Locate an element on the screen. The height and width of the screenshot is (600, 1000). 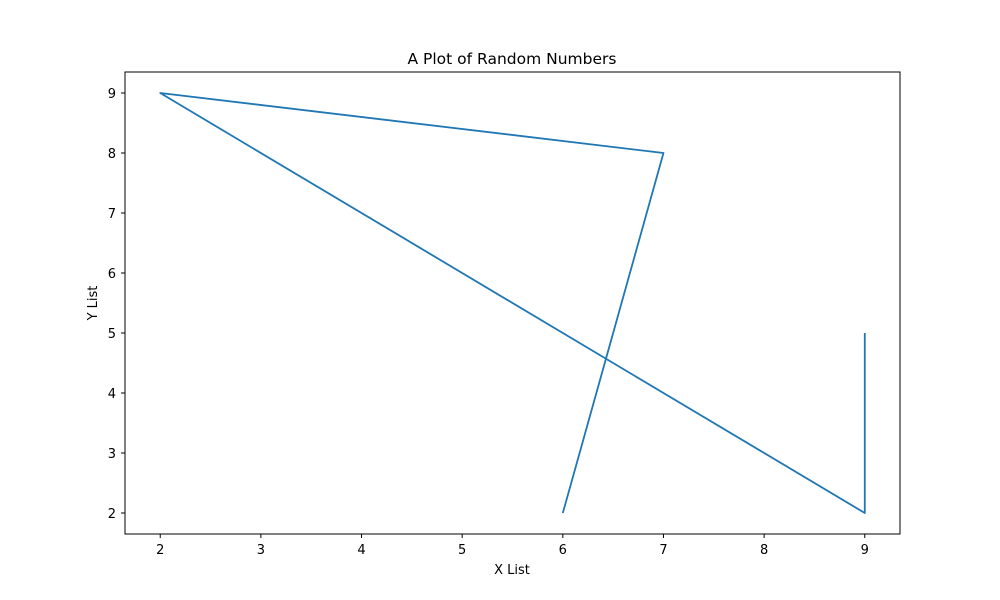
x-axis: 2 3 4 5 6 7 8 9 is located at coordinates (512, 546).